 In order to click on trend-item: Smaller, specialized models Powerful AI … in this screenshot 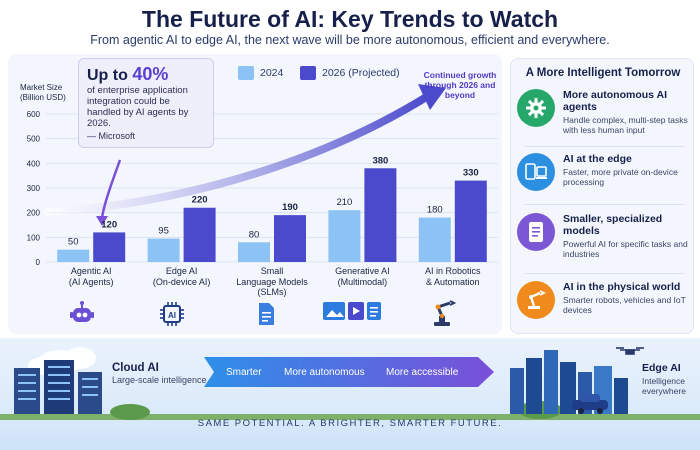, I will do `click(605, 236)`.